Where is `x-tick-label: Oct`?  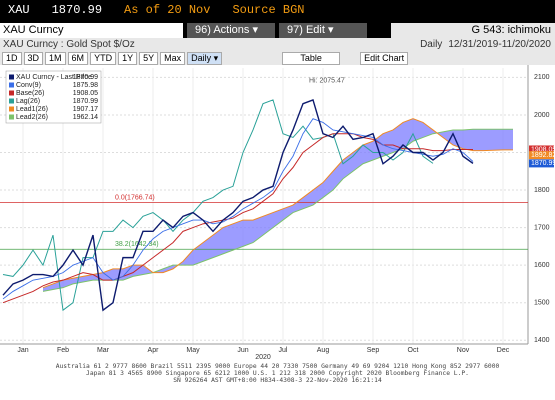
x-tick-label: Oct is located at coordinates (413, 350).